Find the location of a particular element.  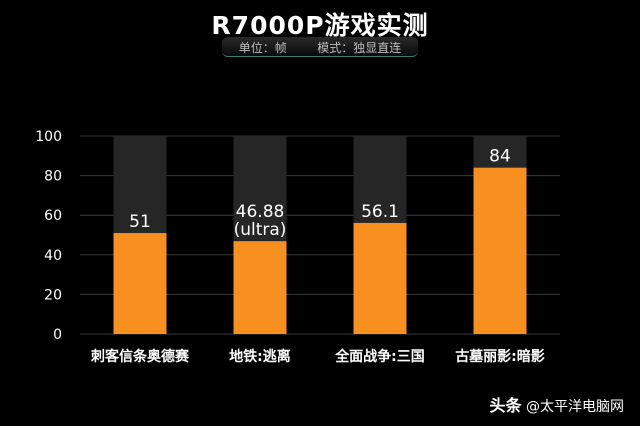

chart-subtitle: 单位：帧 模式：独显直连 is located at coordinates (320, 48).